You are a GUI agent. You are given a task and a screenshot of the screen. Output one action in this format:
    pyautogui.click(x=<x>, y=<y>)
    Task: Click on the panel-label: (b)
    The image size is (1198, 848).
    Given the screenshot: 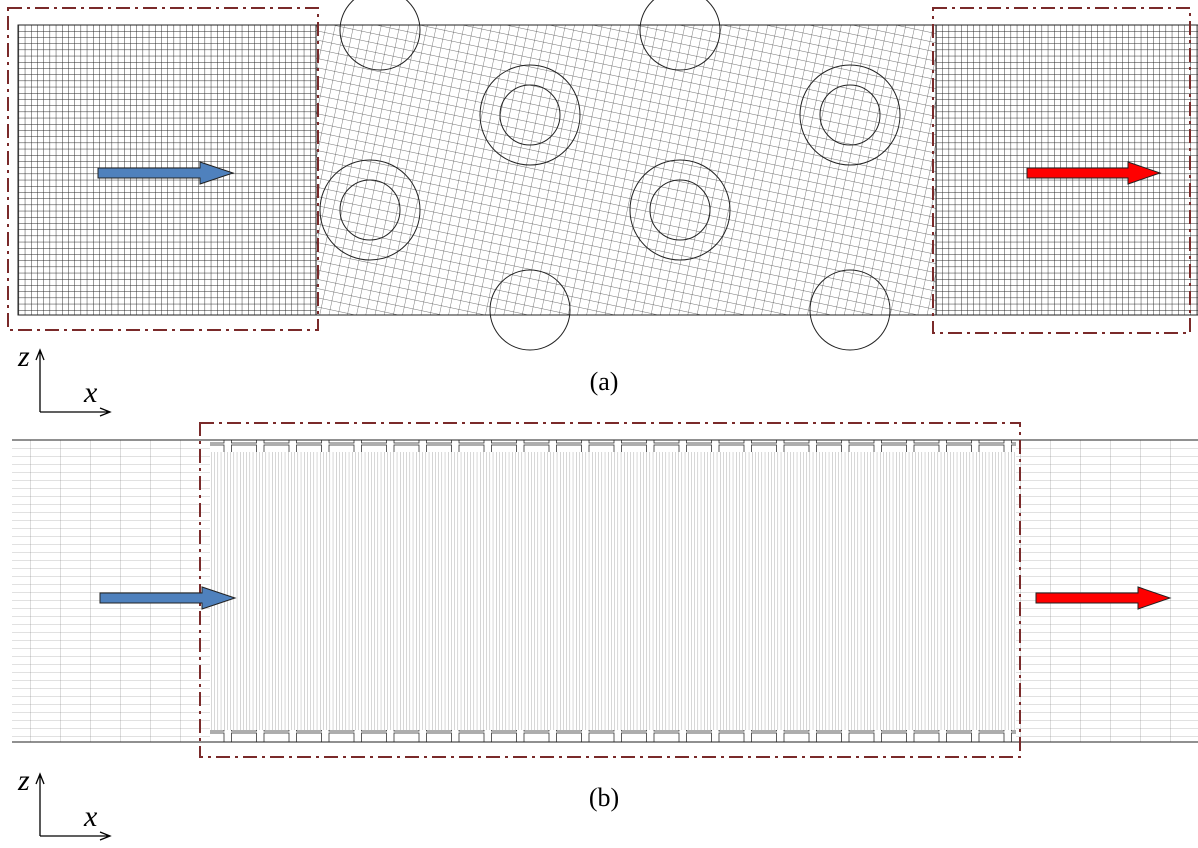 What is the action you would take?
    pyautogui.click(x=604, y=797)
    